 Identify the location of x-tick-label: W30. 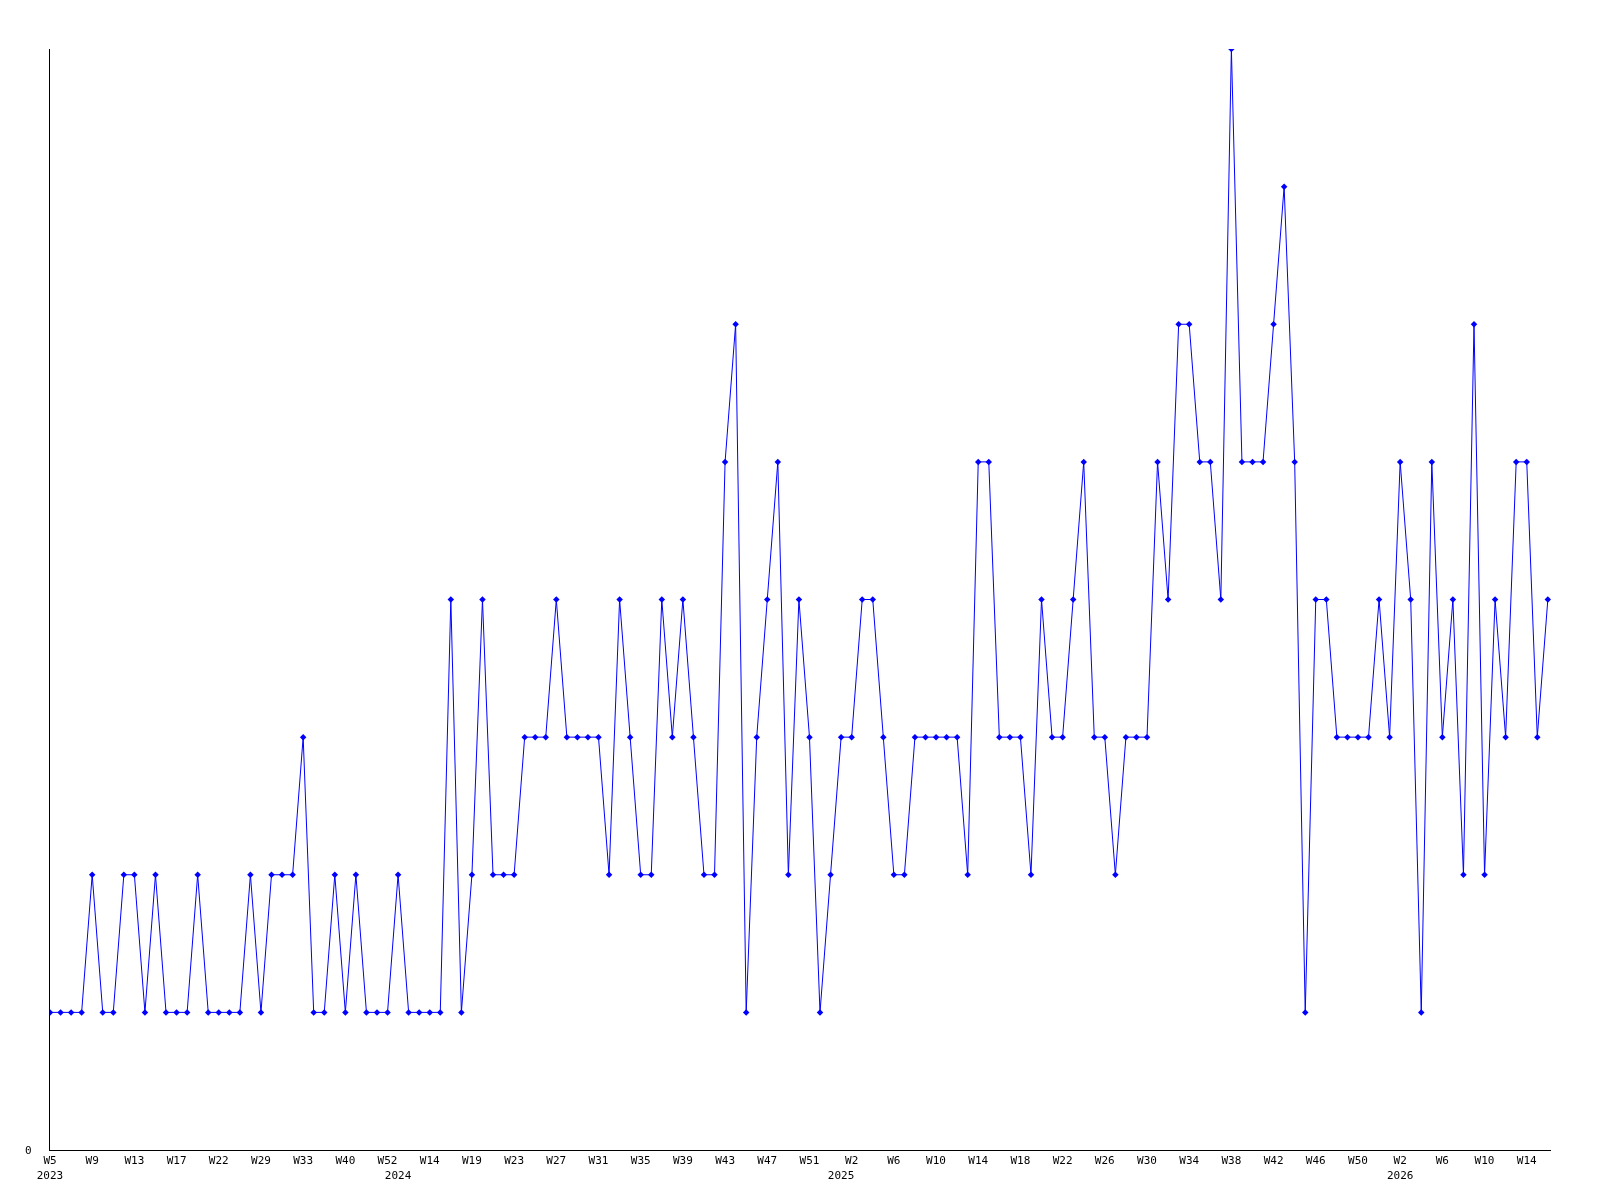
(1147, 1161).